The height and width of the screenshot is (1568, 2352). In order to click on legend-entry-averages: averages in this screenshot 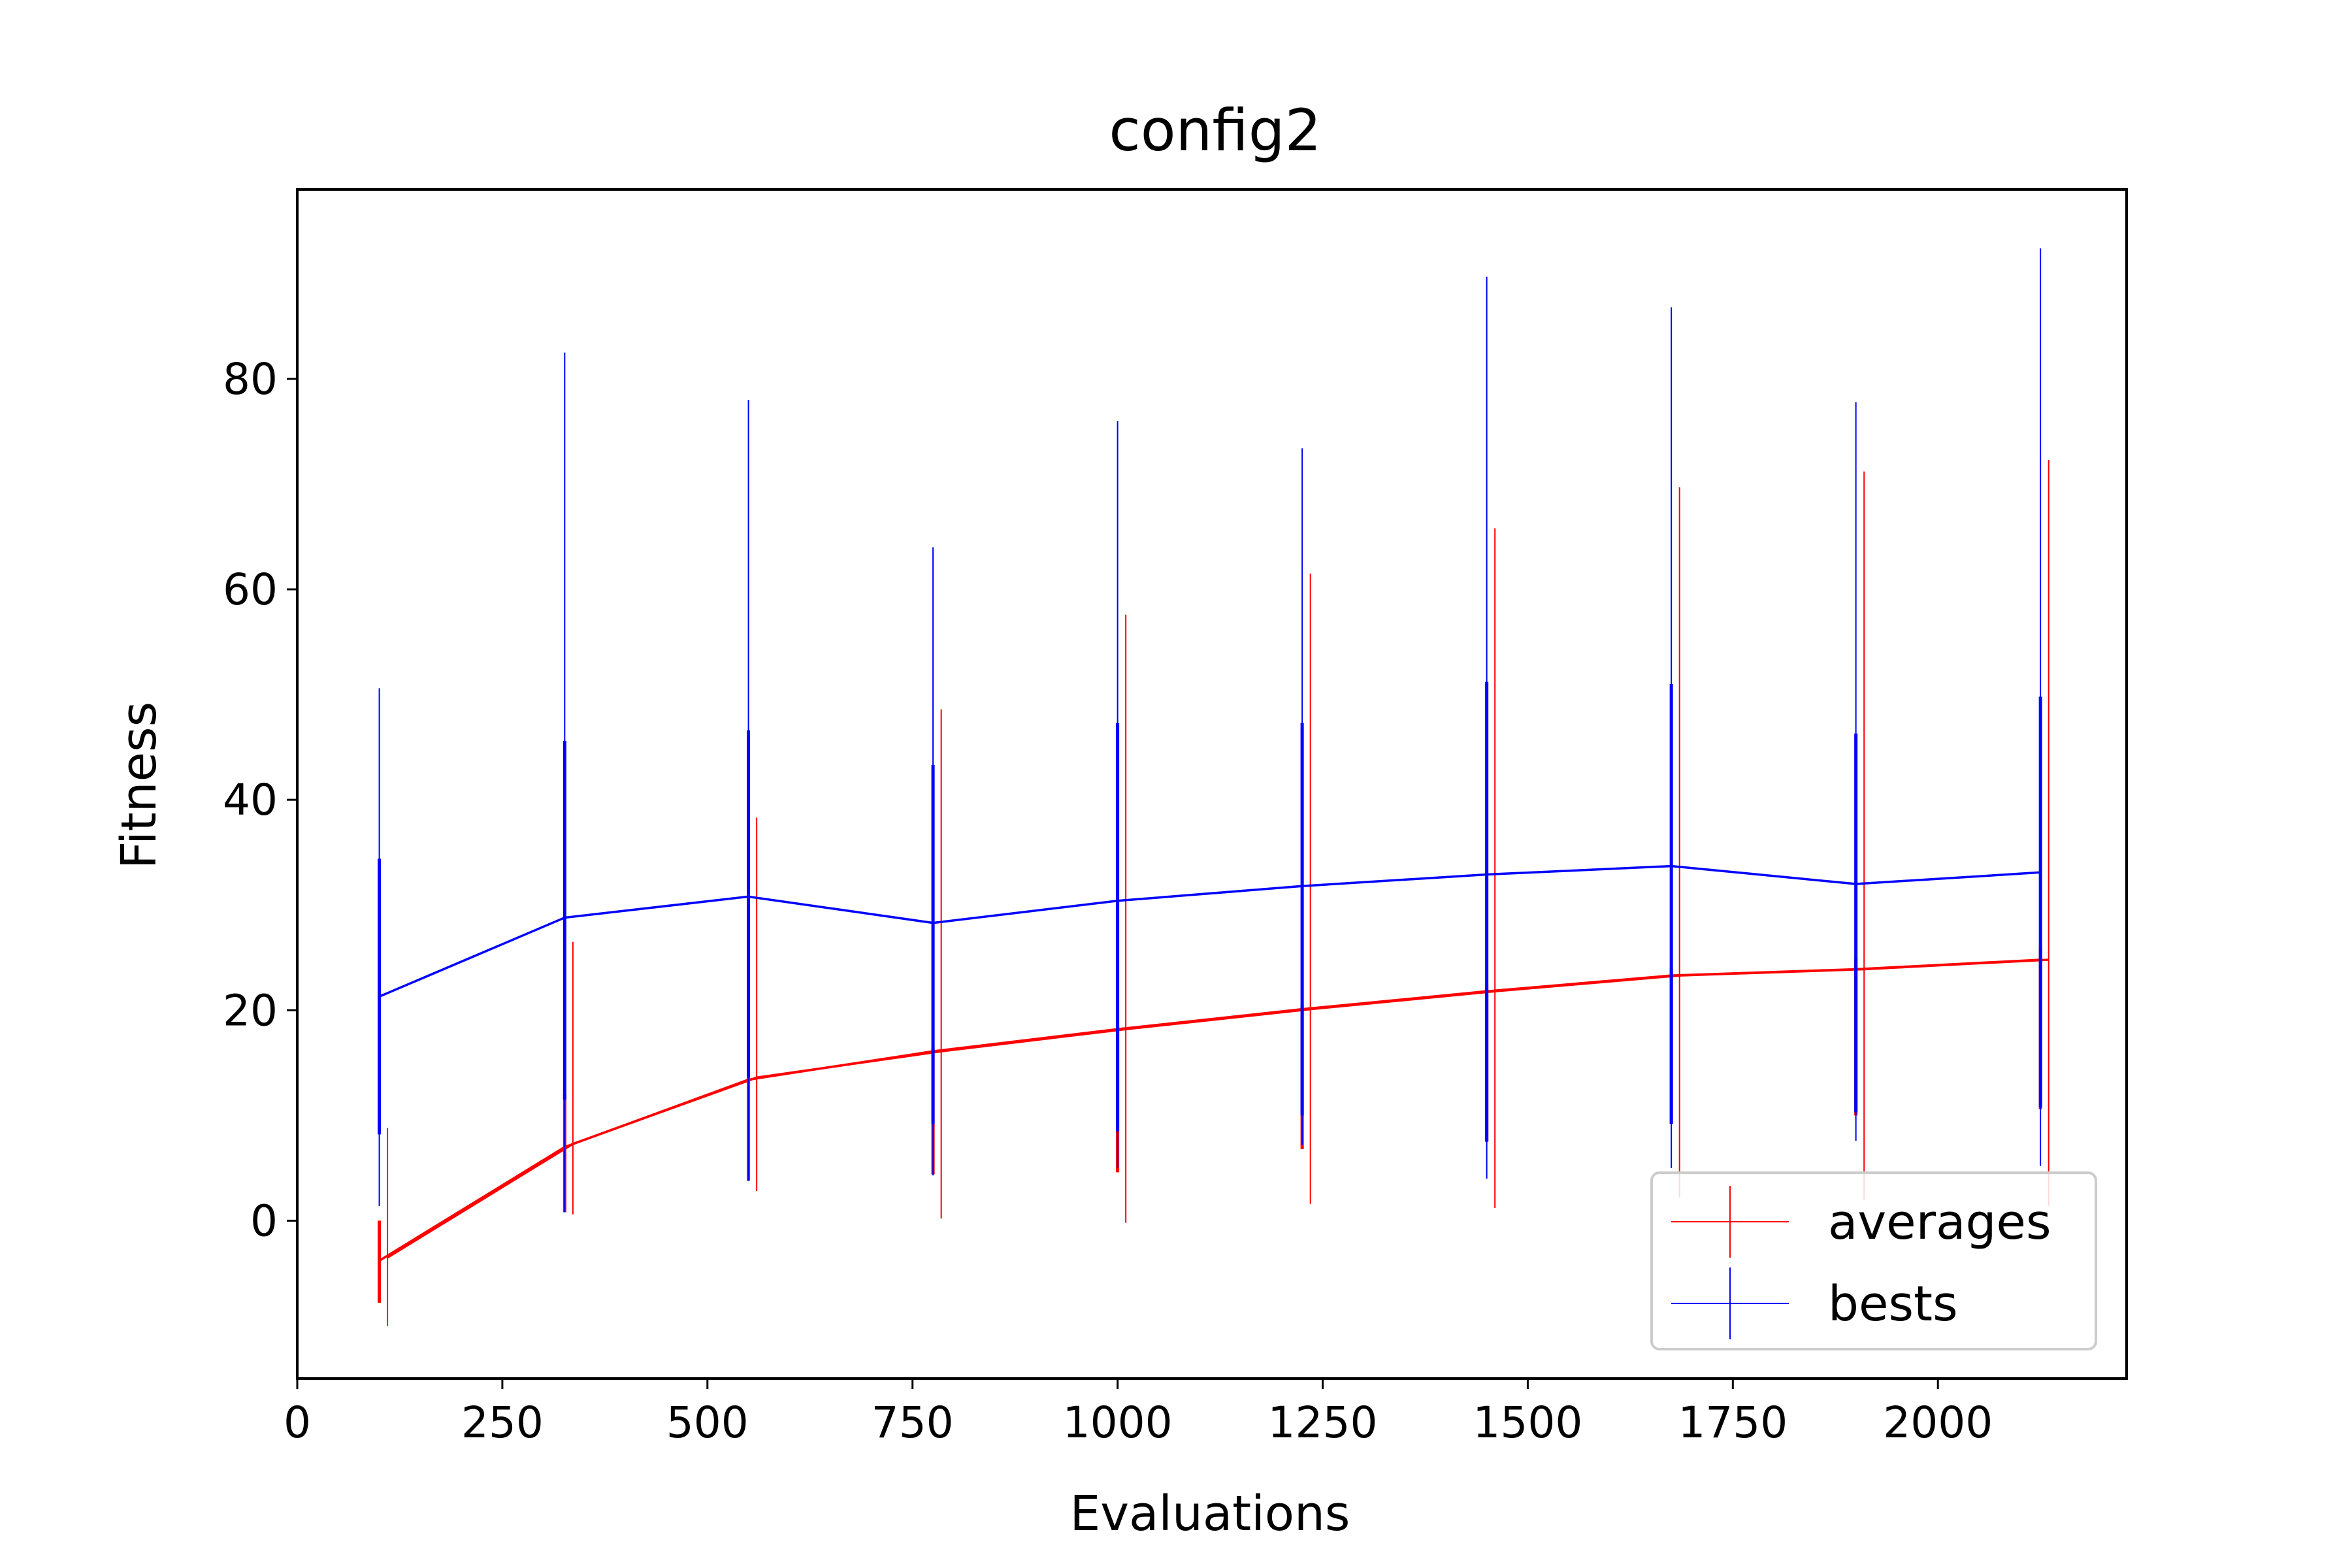, I will do `click(1861, 1222)`.